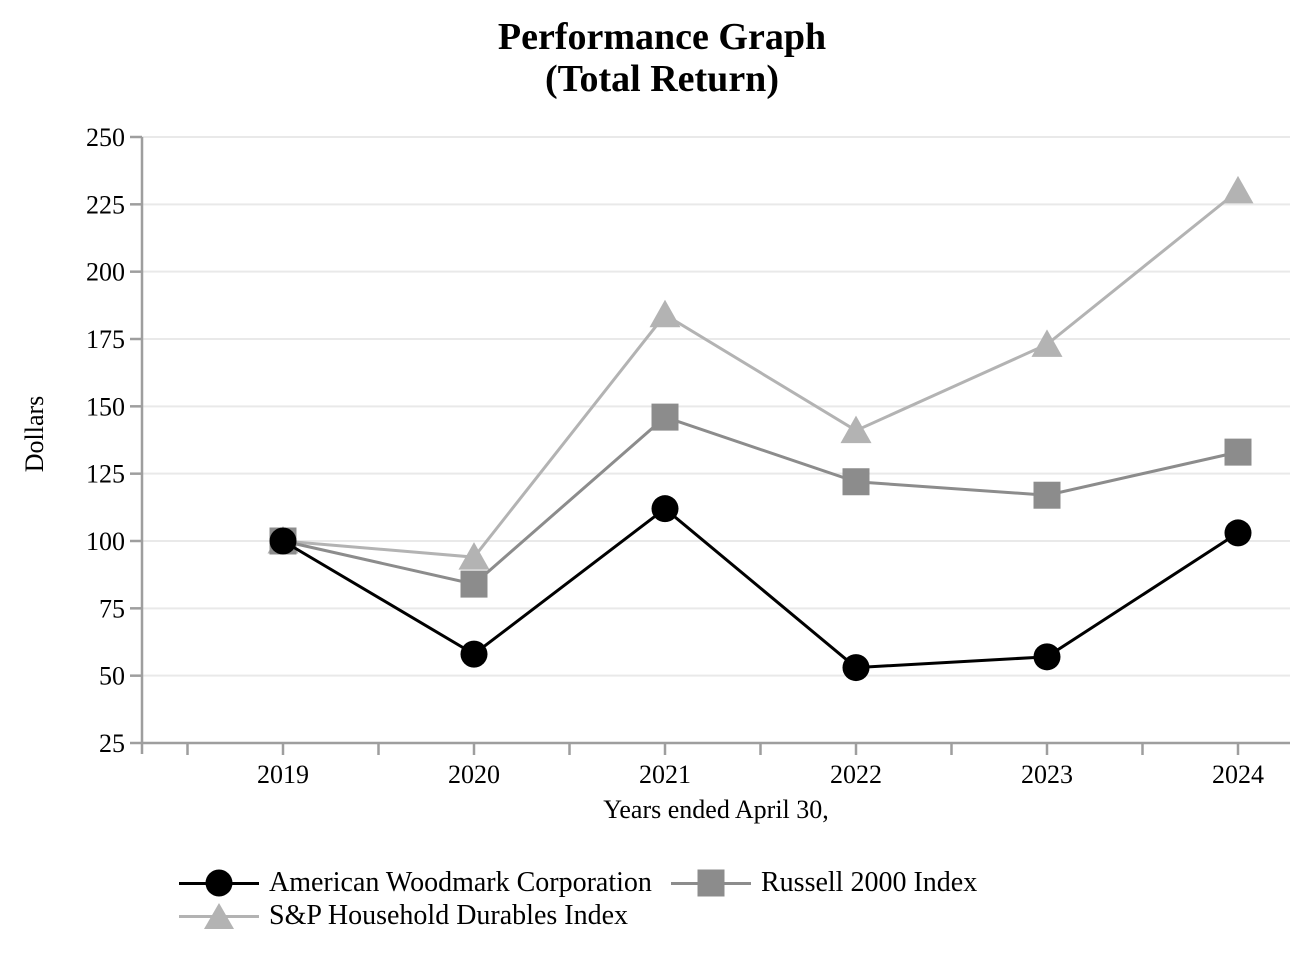 The width and height of the screenshot is (1306, 960). I want to click on square-marker-icon, so click(711, 883).